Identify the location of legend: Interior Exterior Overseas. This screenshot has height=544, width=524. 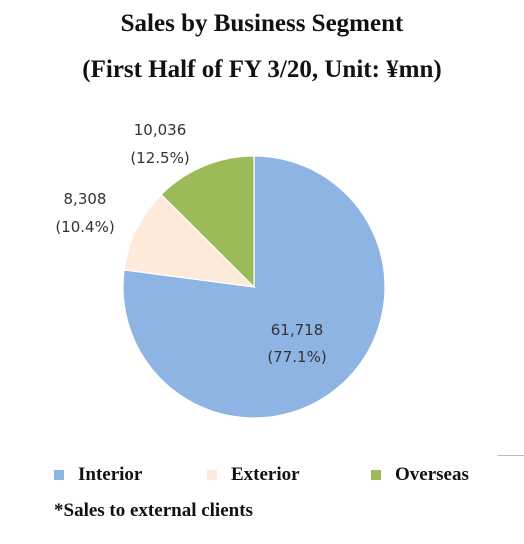
(262, 475).